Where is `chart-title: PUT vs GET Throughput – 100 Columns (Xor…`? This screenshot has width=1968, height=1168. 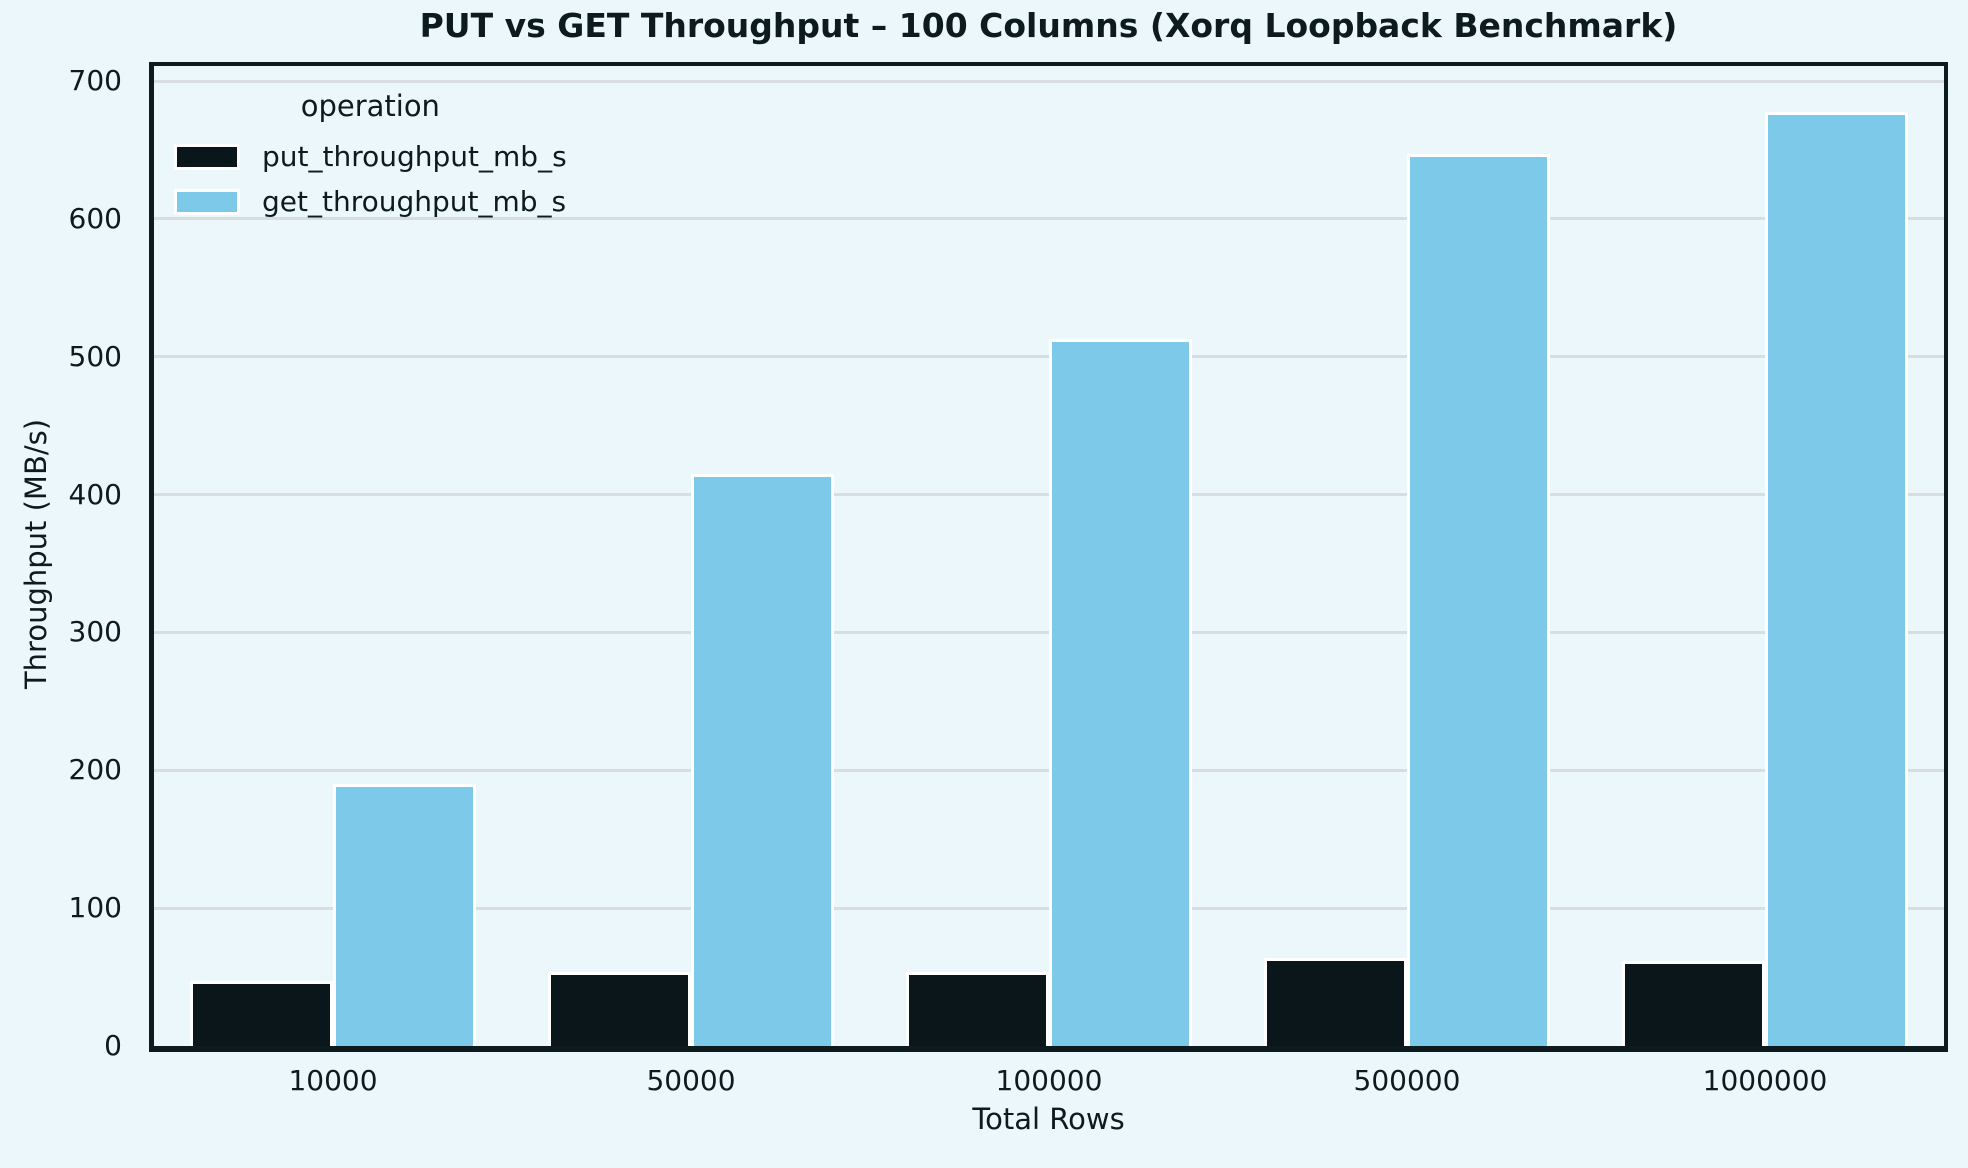
chart-title: PUT vs GET Throughput – 100 Columns (Xor… is located at coordinates (1048, 25).